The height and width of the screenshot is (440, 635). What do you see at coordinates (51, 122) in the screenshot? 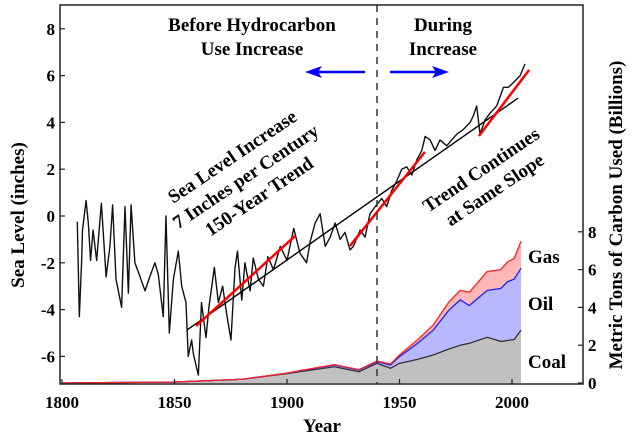
I see `y-tick-label-left: 4` at bounding box center [51, 122].